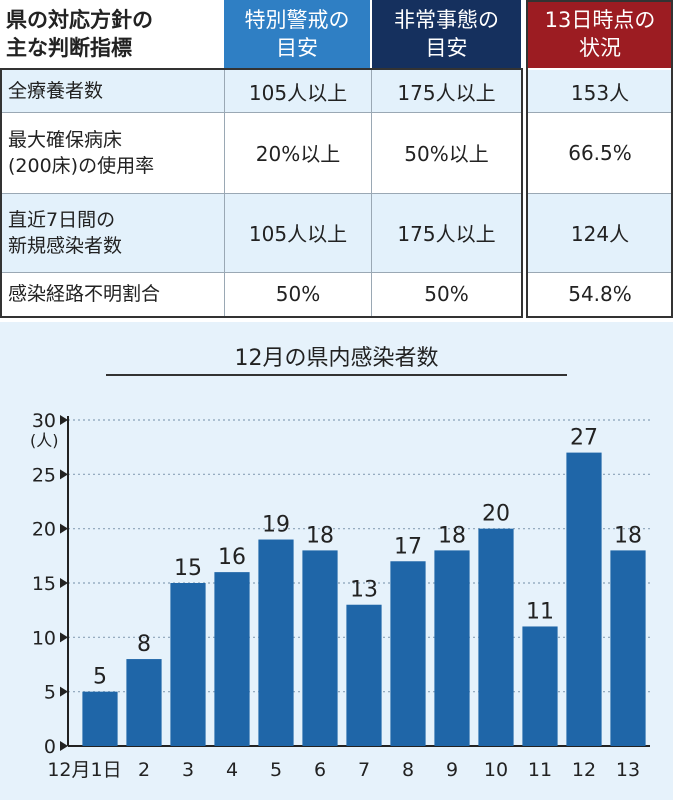 The height and width of the screenshot is (800, 673). Describe the element at coordinates (81, 152) in the screenshot. I see `row-label: 最大確保病床 (200床)の使用率` at that location.